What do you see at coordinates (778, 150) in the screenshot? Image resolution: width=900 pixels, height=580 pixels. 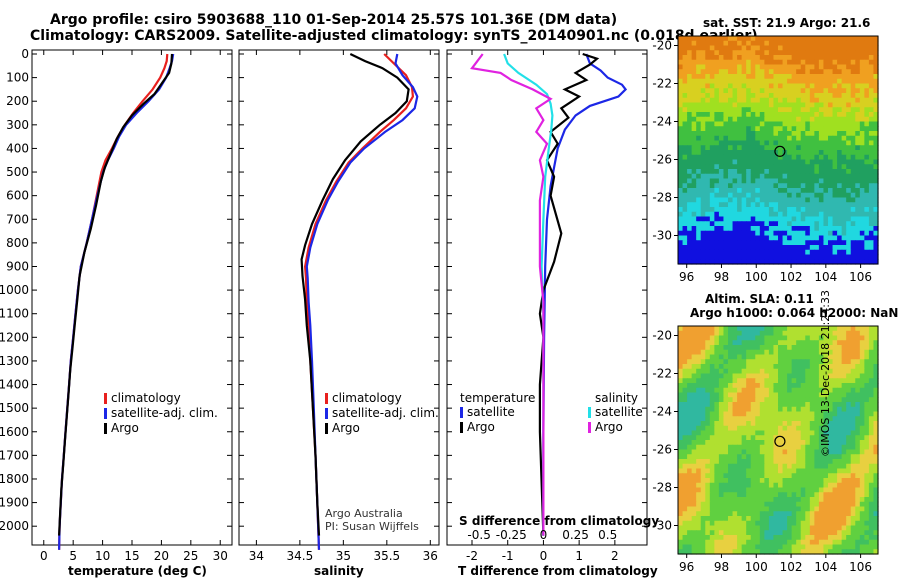 I see `sst-map` at bounding box center [778, 150].